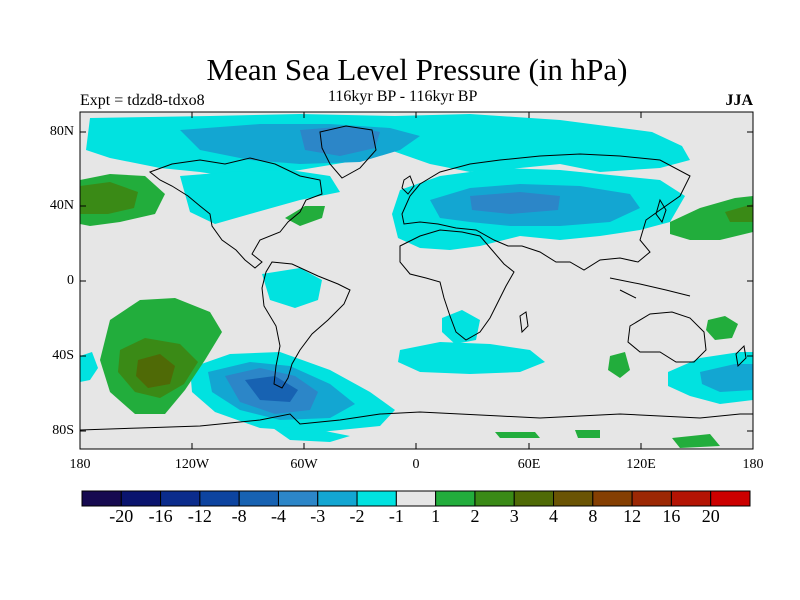 The image size is (800, 600). Describe the element at coordinates (436, 516) in the screenshot. I see `colorbar-label: 1` at that location.